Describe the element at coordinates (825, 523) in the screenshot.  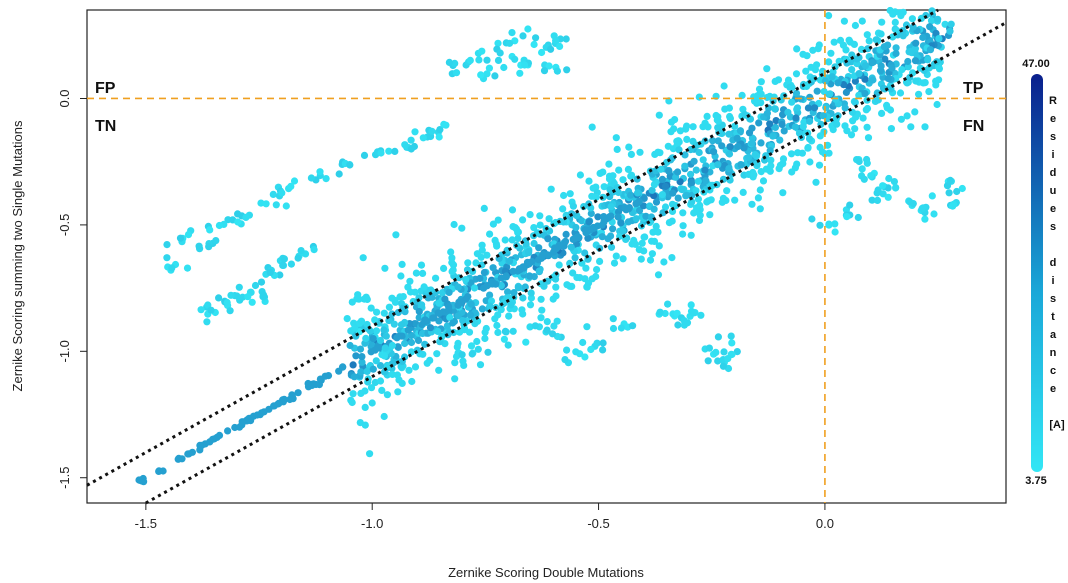
I see `x-tick-label: 0.0` at that location.